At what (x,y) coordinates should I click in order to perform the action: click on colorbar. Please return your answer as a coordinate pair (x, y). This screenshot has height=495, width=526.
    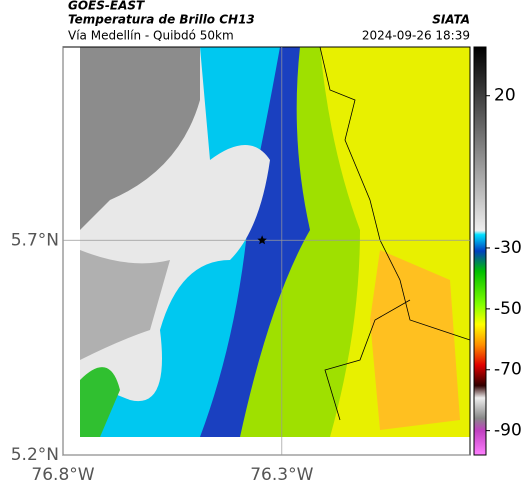
    Looking at the image, I should click on (480, 251).